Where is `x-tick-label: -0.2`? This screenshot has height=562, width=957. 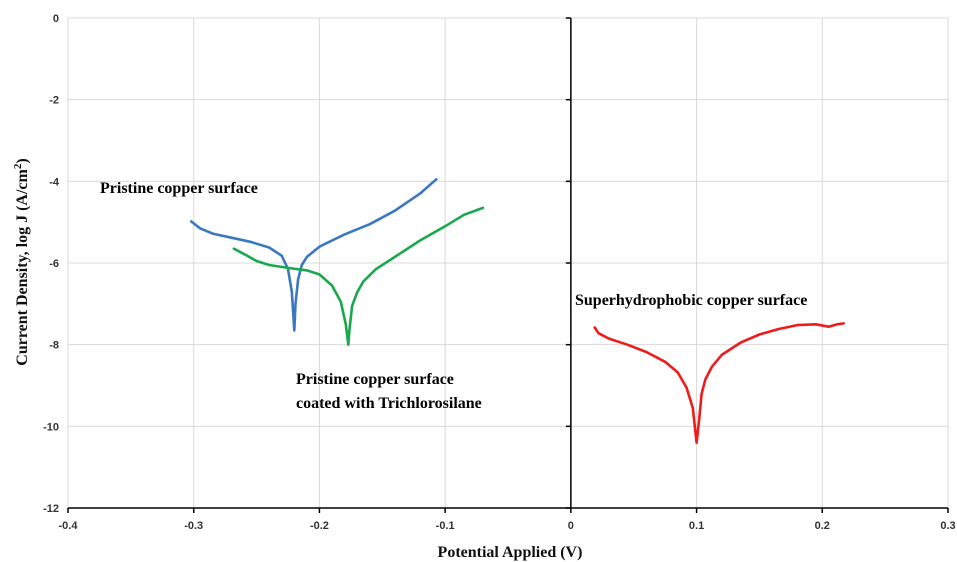
x-tick-label: -0.2 is located at coordinates (319, 526).